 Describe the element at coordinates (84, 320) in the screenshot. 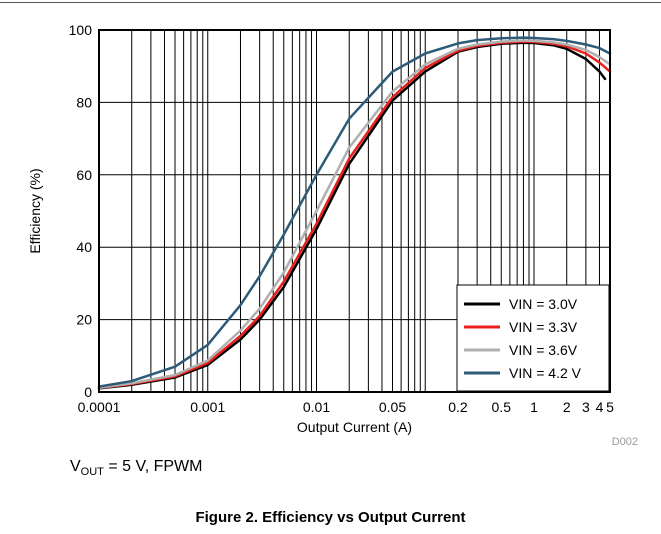

I see `y-tick-label: 20` at that location.